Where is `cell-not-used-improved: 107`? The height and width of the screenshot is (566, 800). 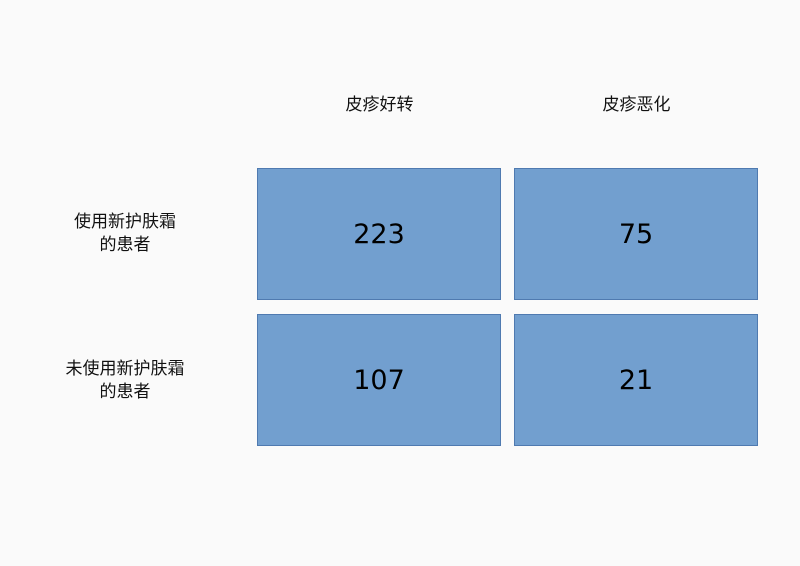
cell-not-used-improved: 107 is located at coordinates (379, 380).